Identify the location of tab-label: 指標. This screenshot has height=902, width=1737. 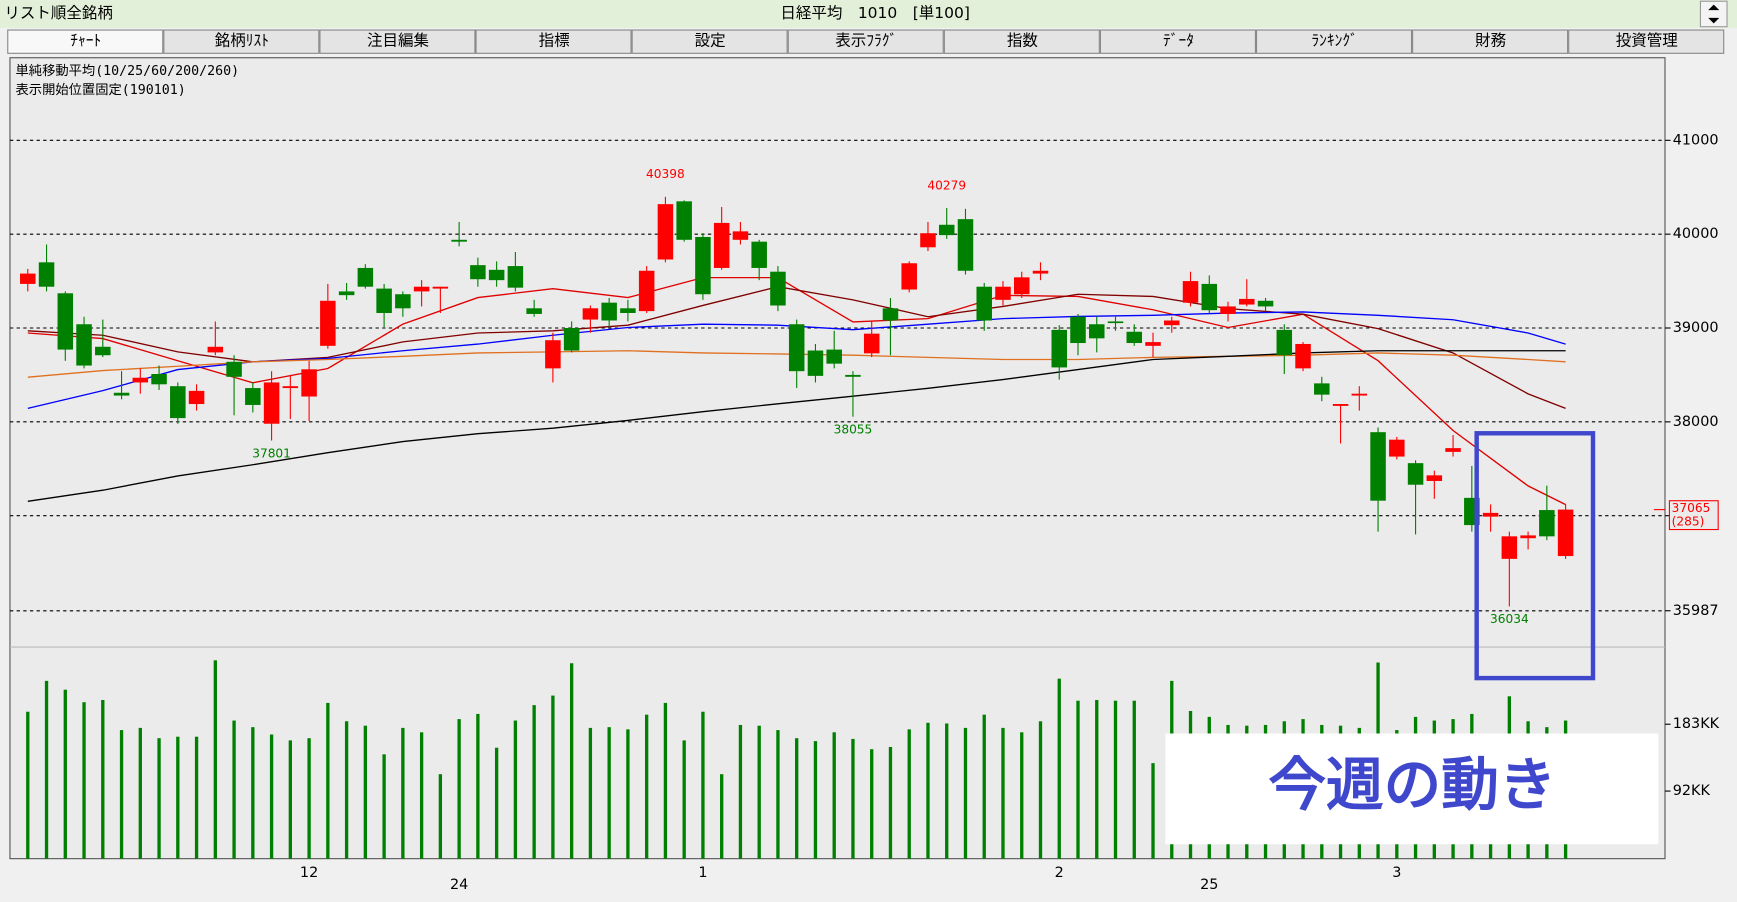
(554, 41).